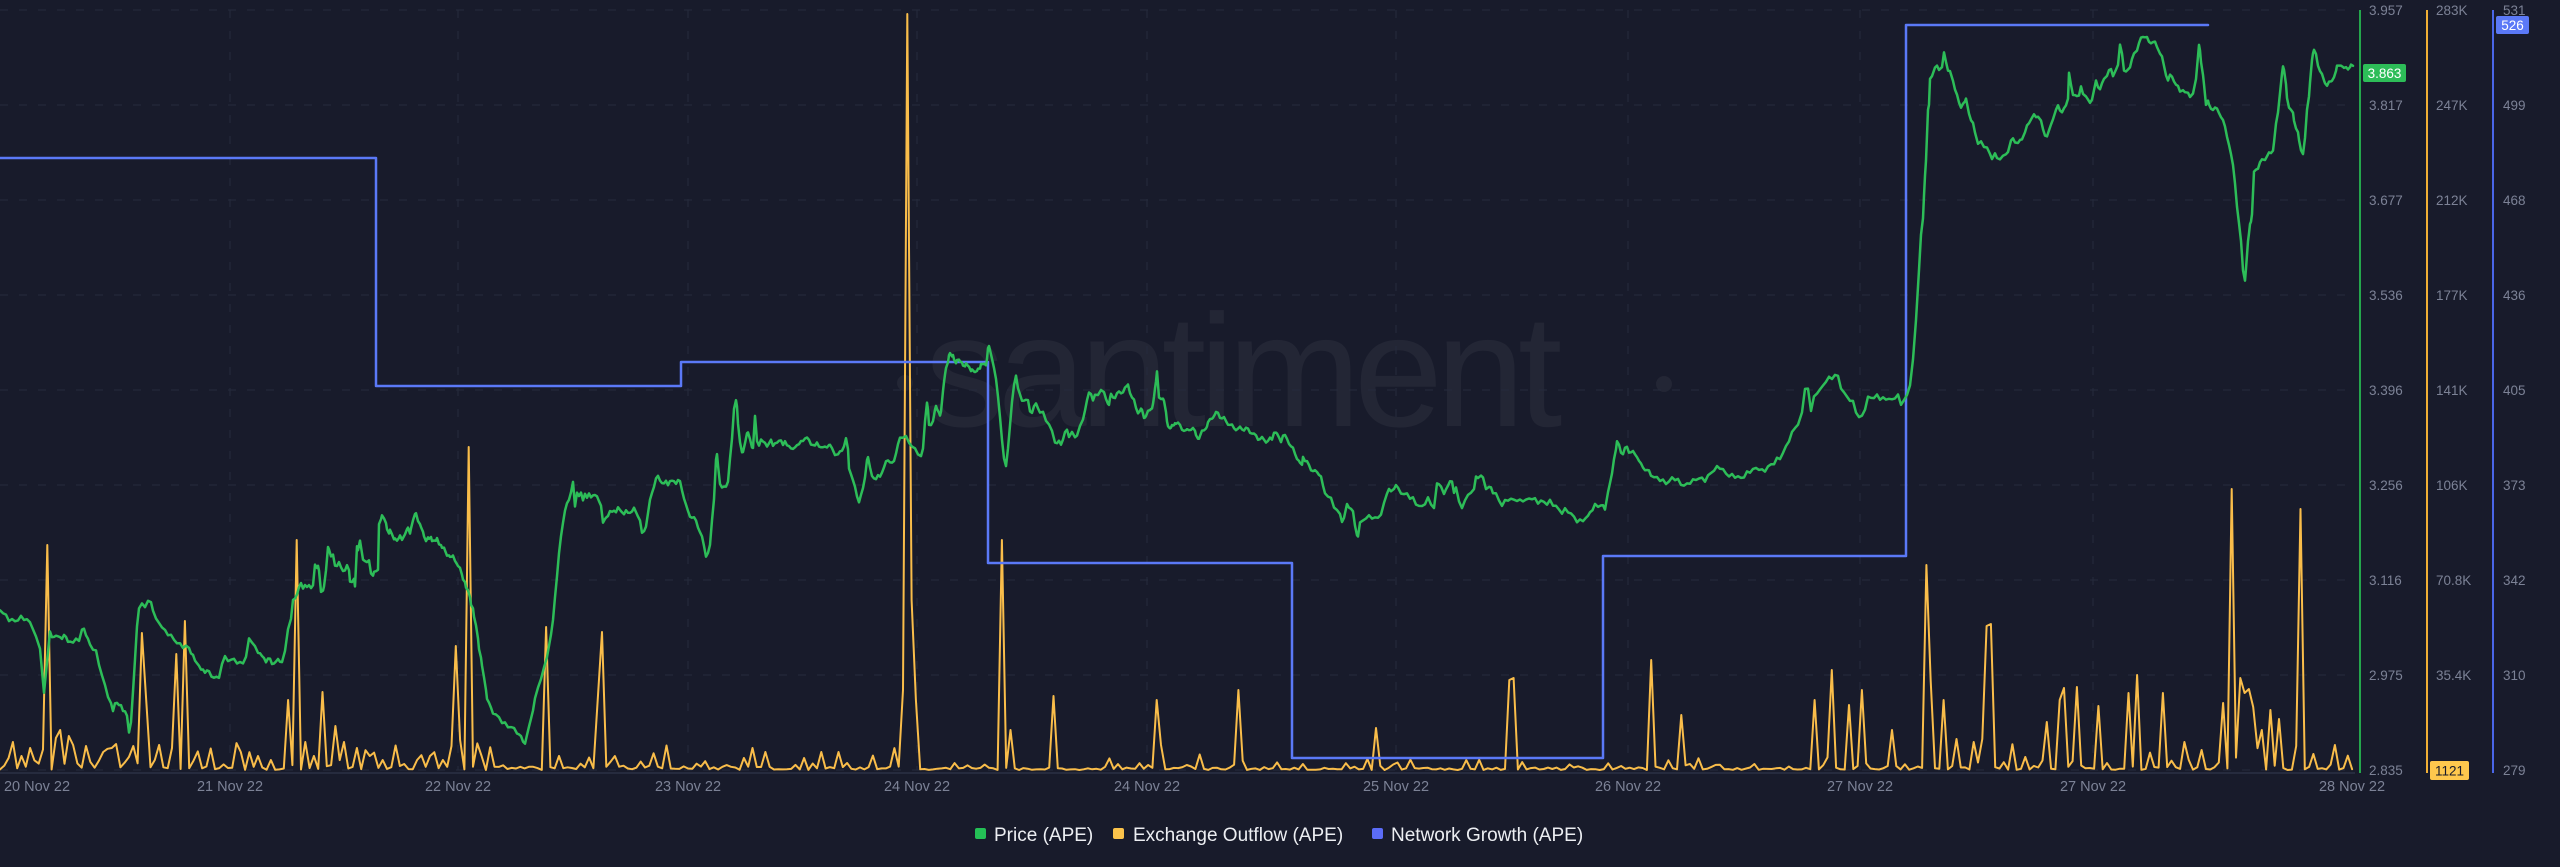 This screenshot has width=2560, height=867. Describe the element at coordinates (37, 787) in the screenshot. I see `svg-text: 20 Nov 22` at that location.